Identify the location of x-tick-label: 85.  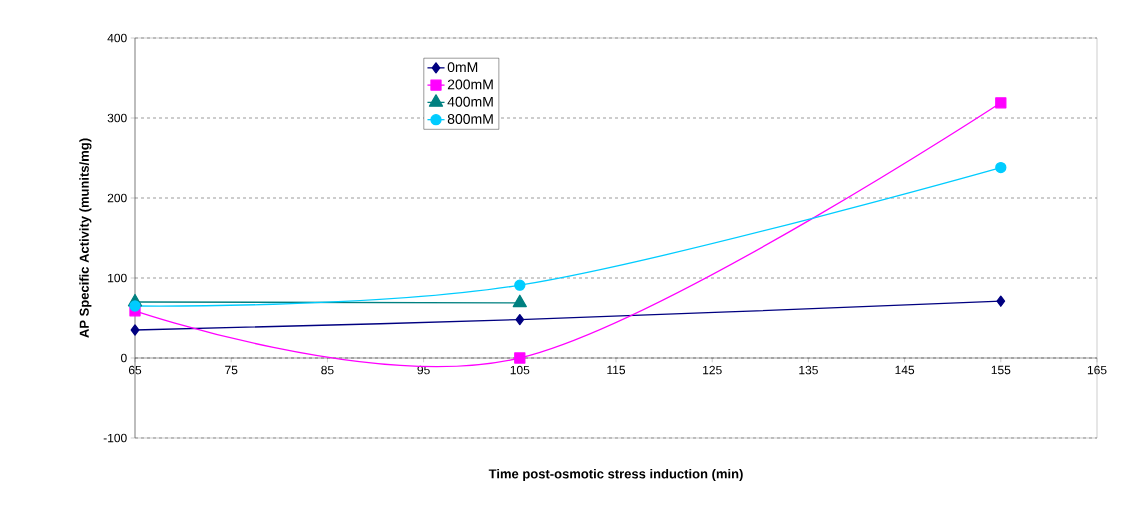
(327, 370).